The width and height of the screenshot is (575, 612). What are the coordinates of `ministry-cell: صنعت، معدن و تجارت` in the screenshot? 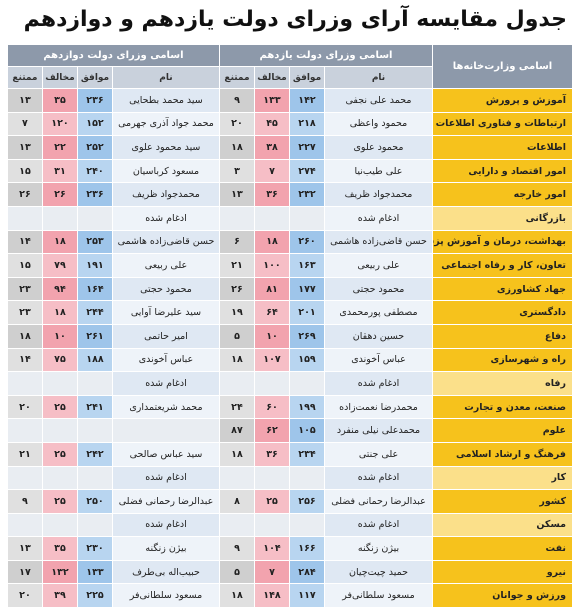 It's located at (502, 407).